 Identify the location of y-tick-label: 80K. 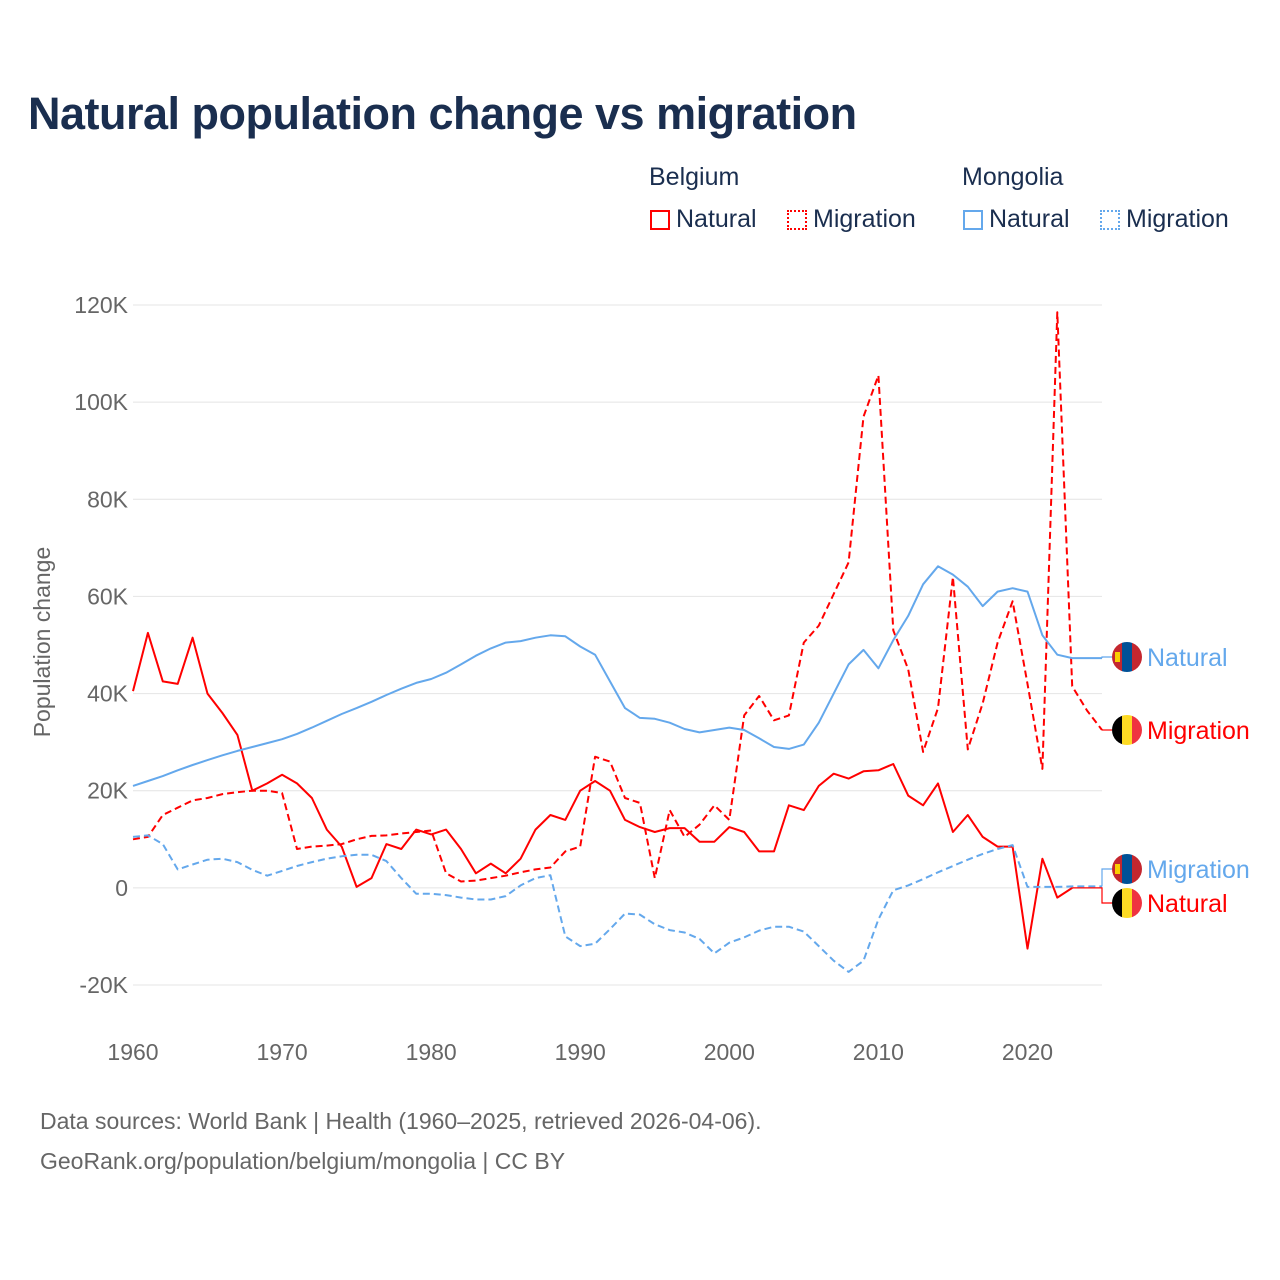
(108, 499).